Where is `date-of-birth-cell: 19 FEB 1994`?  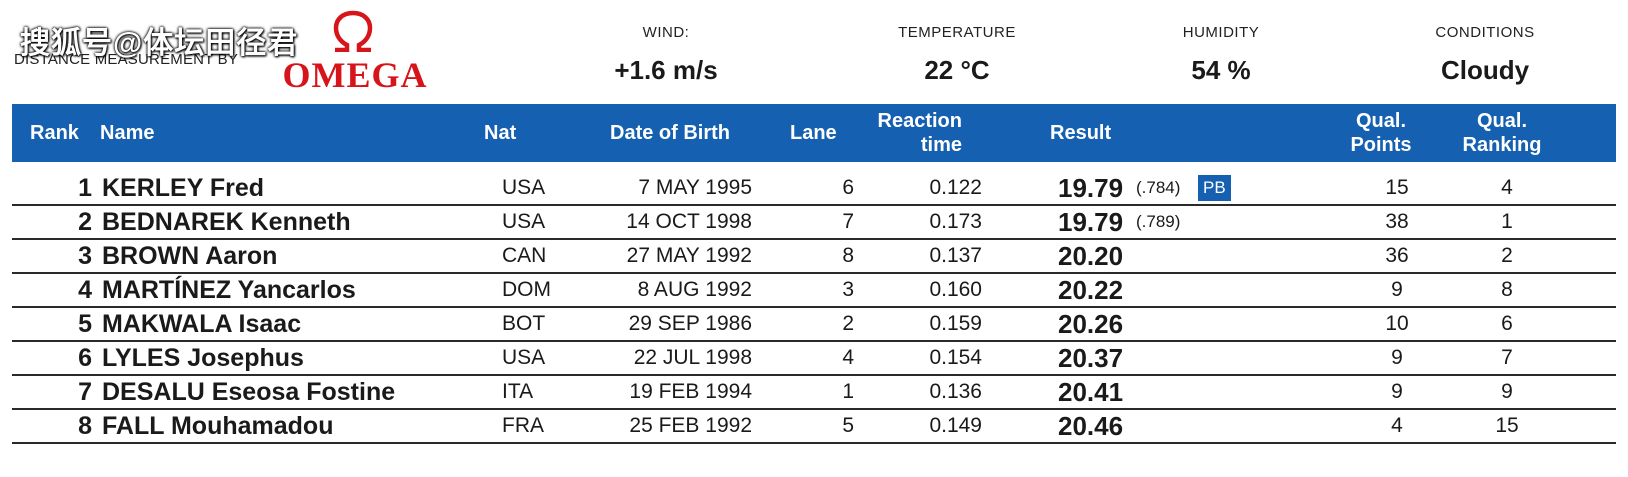
date-of-birth-cell: 19 FEB 1994 is located at coordinates (690, 391).